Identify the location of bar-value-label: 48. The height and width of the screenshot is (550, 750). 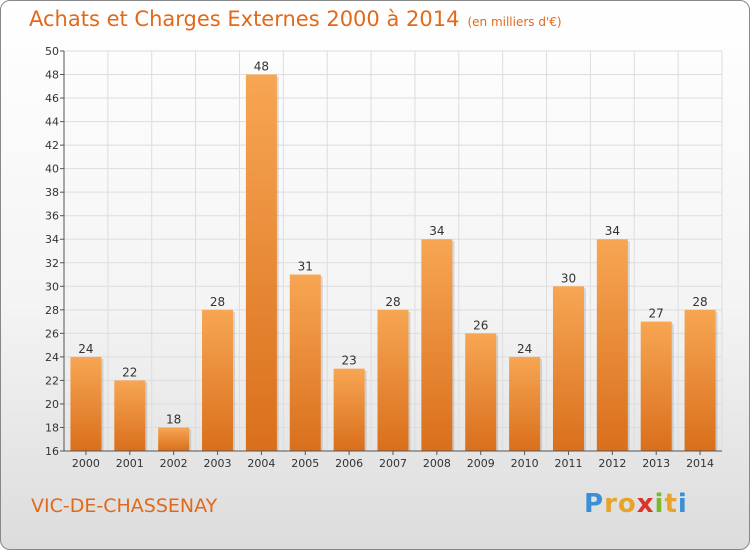
(261, 67).